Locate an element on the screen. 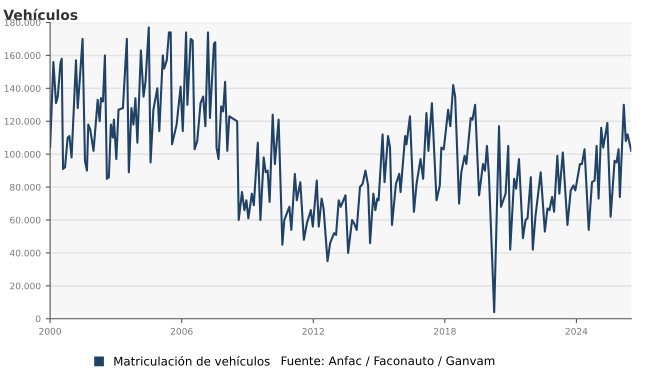  x-tick-label: 2006 is located at coordinates (181, 331).